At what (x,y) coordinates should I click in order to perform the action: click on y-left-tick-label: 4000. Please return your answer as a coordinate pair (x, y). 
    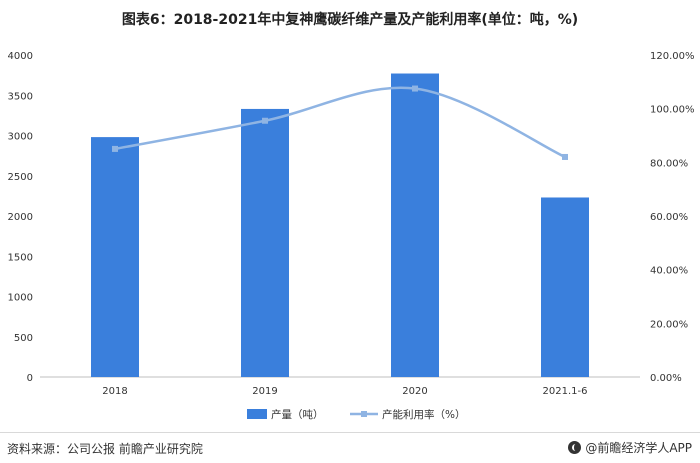
    Looking at the image, I should click on (20, 56).